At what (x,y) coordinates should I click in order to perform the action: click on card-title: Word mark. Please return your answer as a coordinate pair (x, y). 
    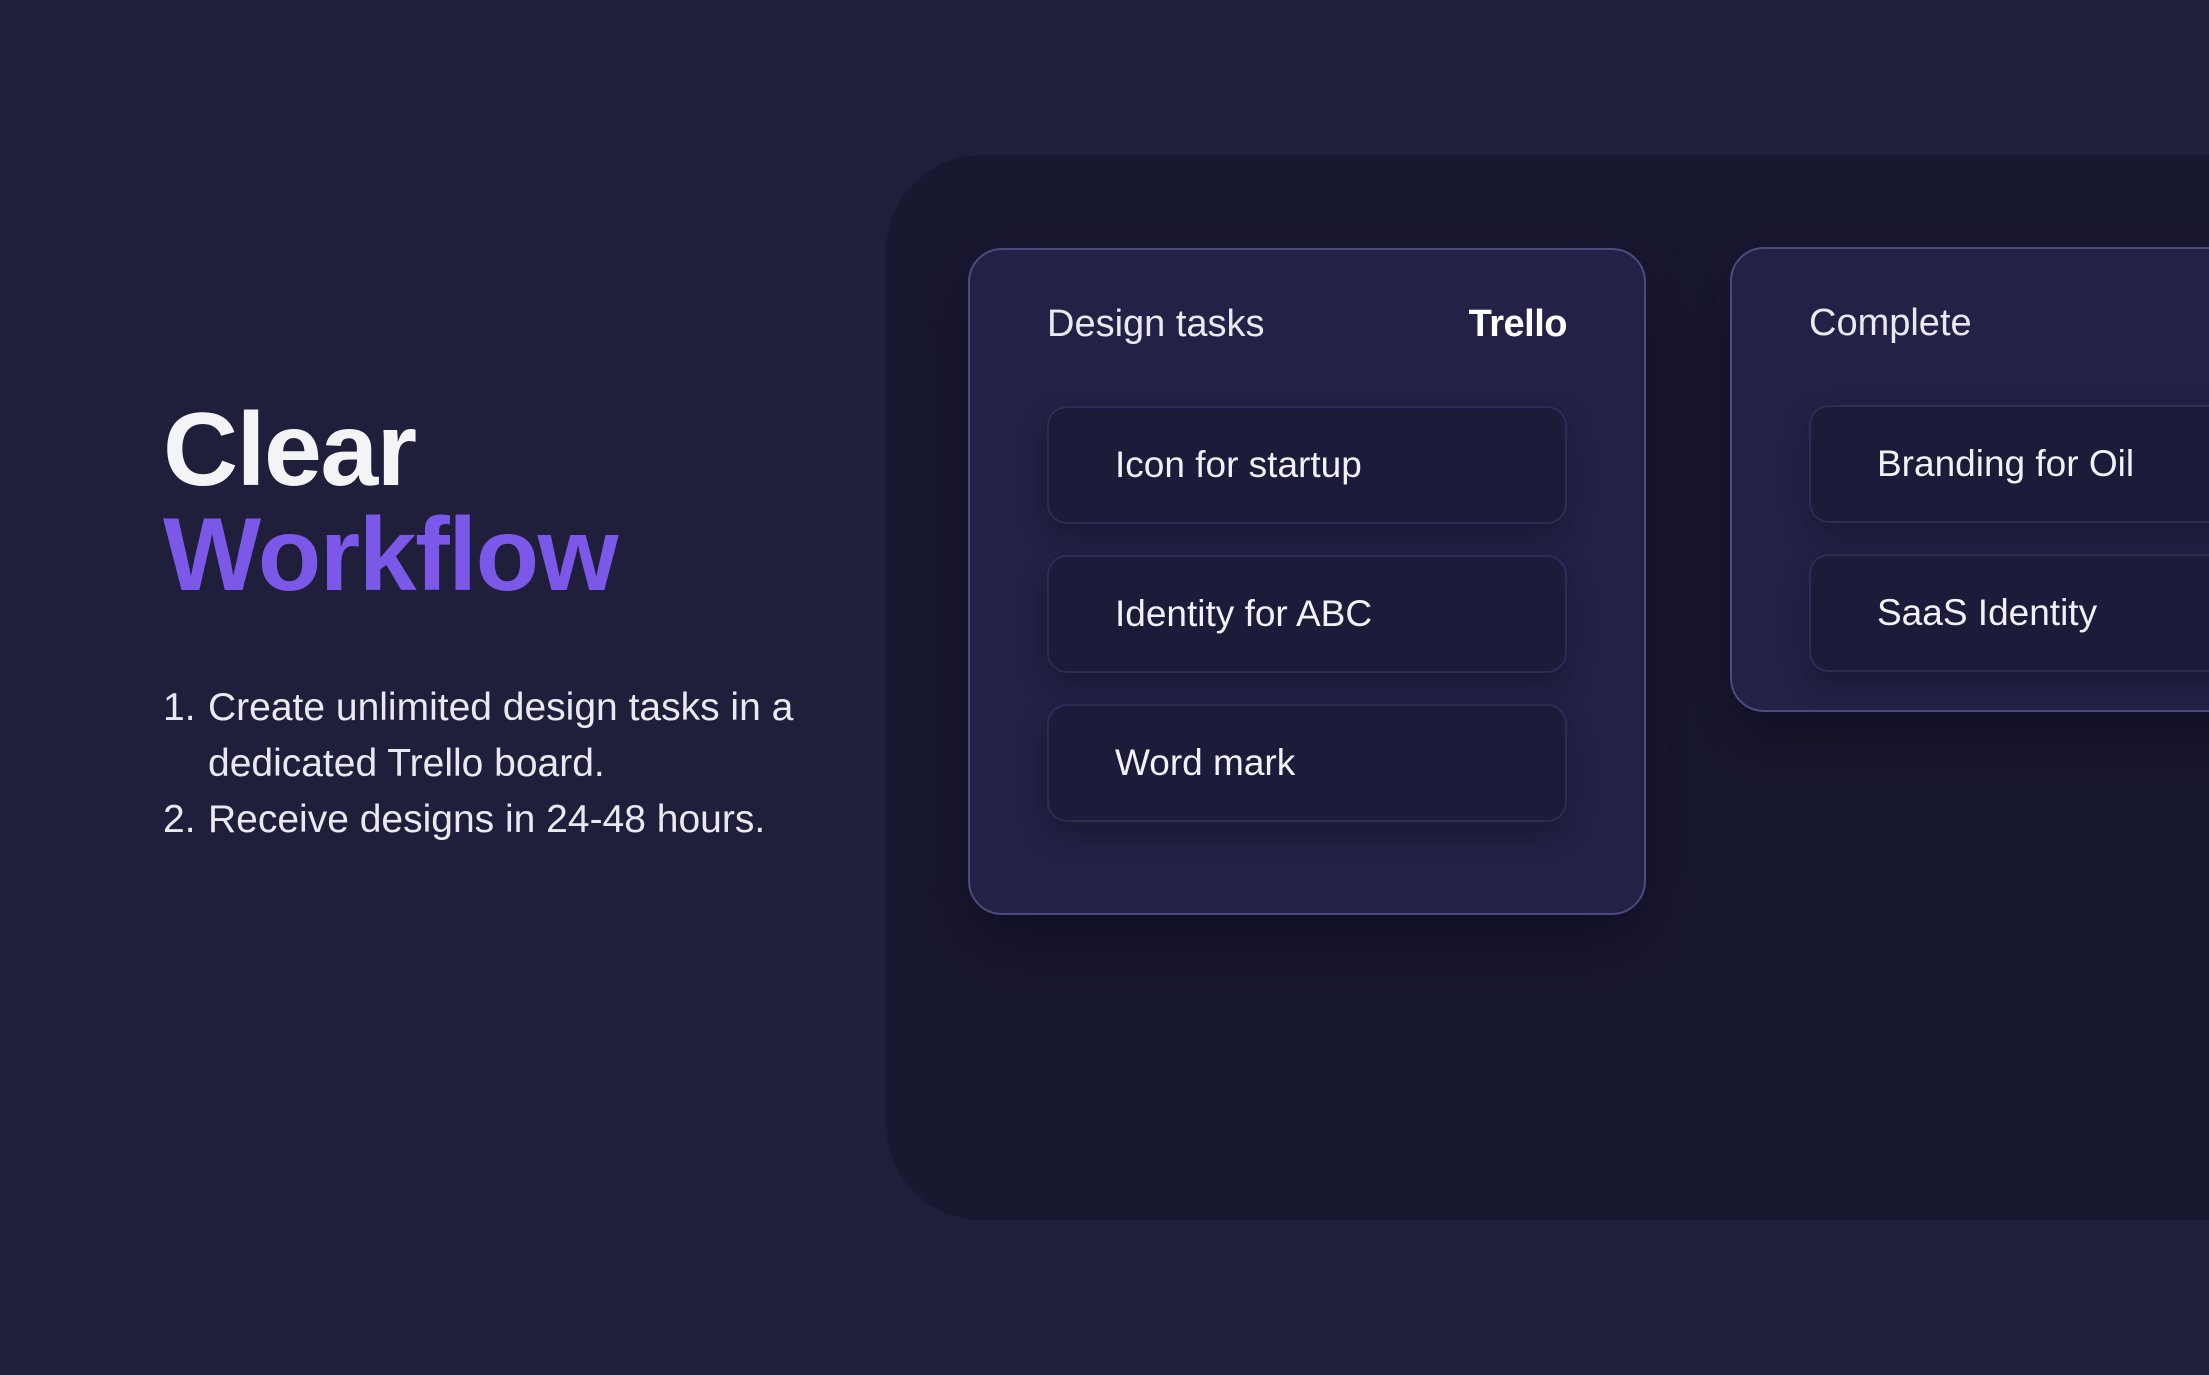
    Looking at the image, I should click on (1205, 762).